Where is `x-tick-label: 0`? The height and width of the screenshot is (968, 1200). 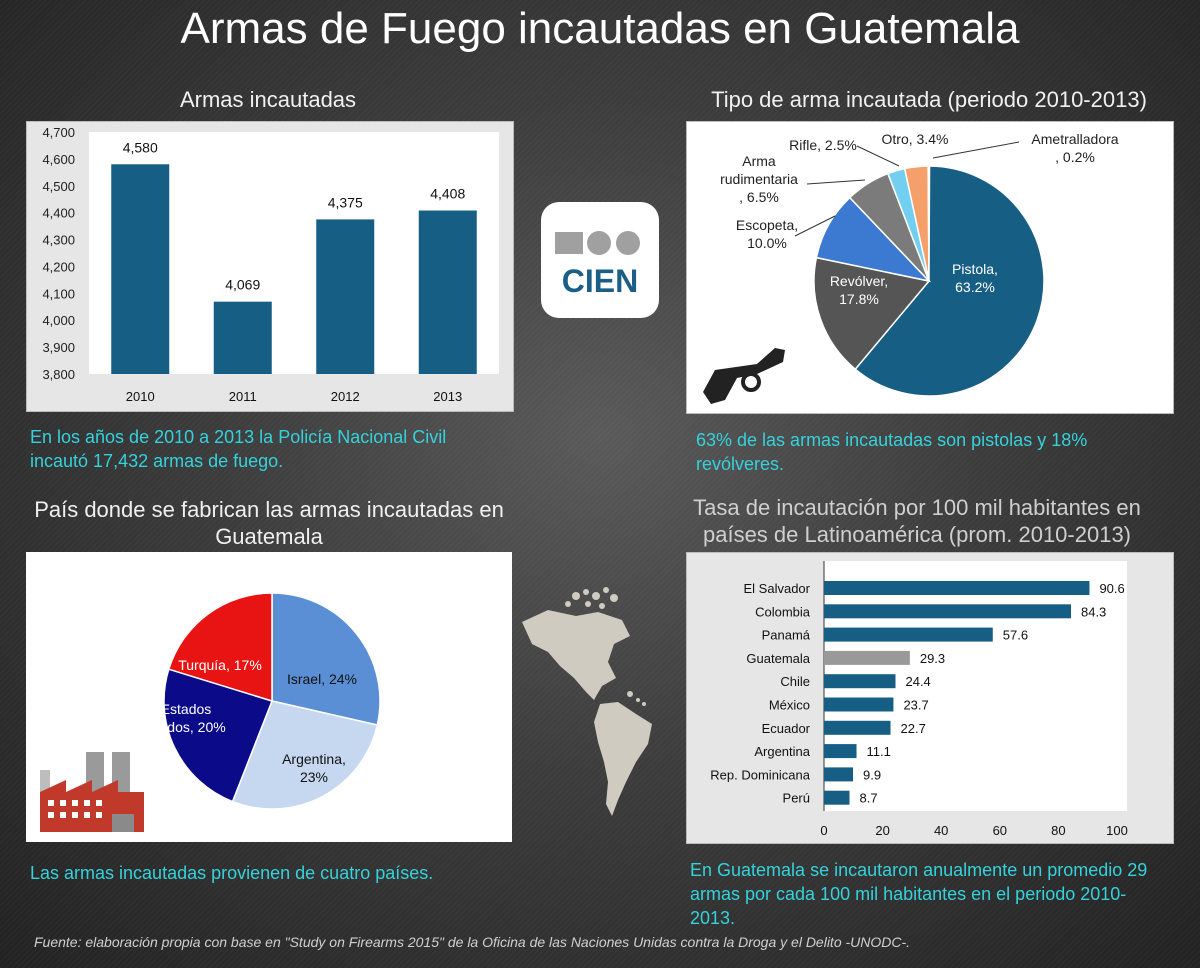 x-tick-label: 0 is located at coordinates (823, 830).